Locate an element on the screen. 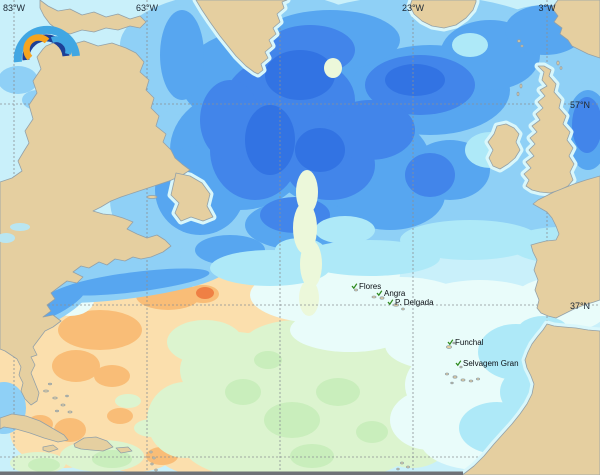 This screenshot has height=475, width=600. logo-outer-arc is located at coordinates (46, 44).